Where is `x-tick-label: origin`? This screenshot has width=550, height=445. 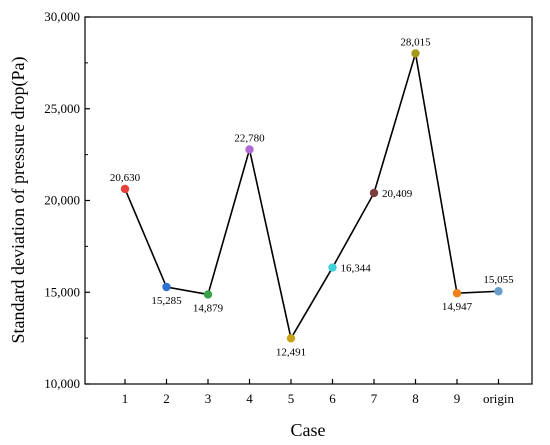 x-tick-label: origin is located at coordinates (499, 398).